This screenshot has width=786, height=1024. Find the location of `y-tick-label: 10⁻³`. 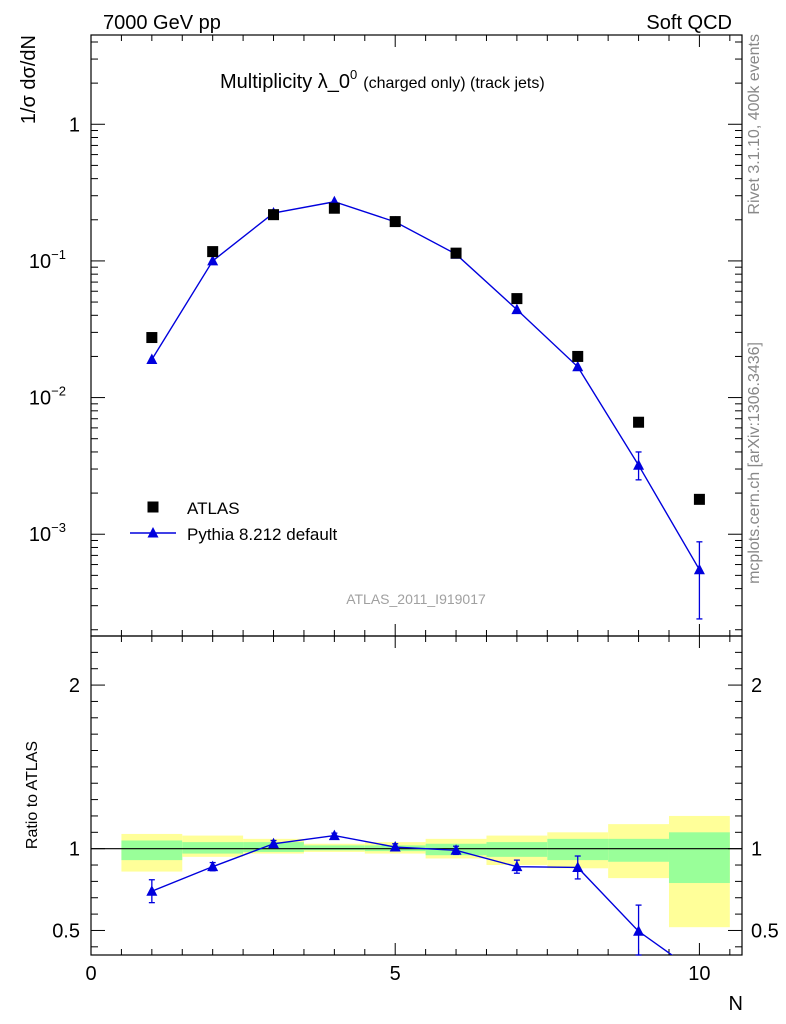

y-tick-label: 10⁻³ is located at coordinates (47, 533).